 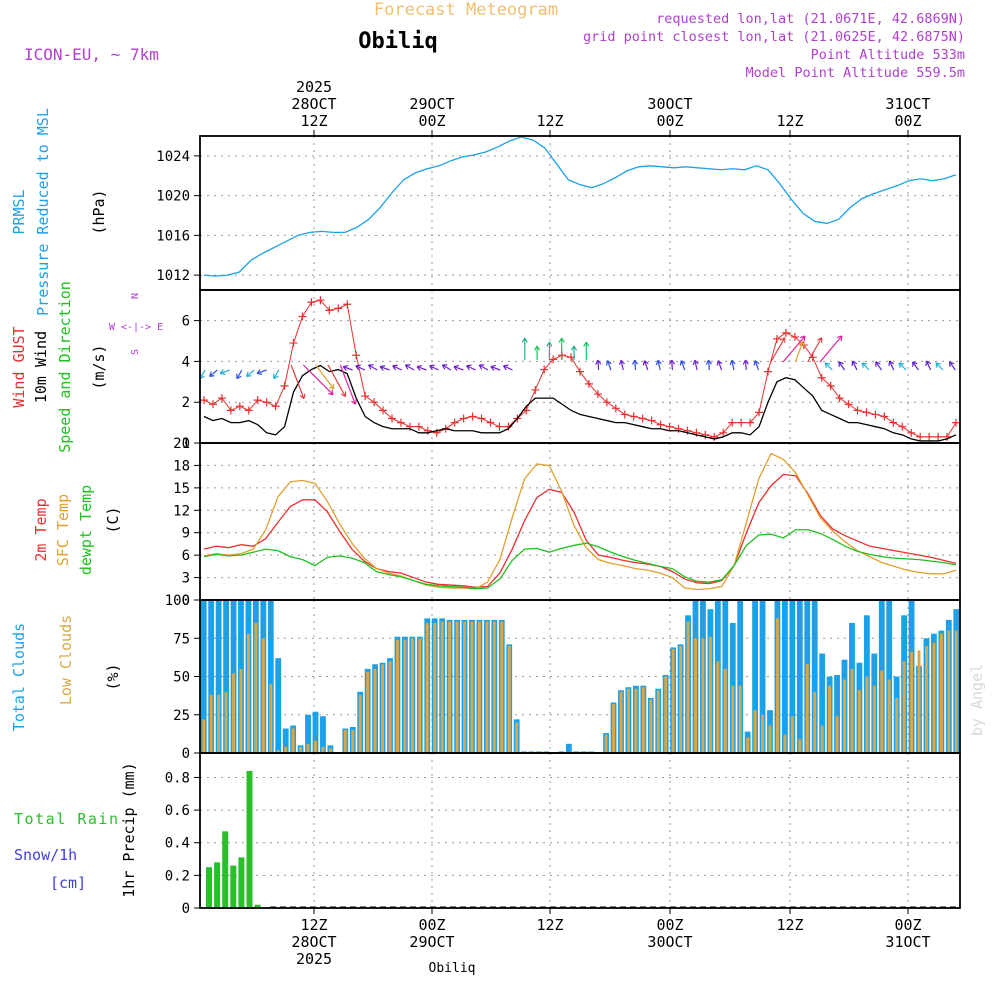 I want to click on ytick-label-3: 0.6, so click(x=177, y=811).